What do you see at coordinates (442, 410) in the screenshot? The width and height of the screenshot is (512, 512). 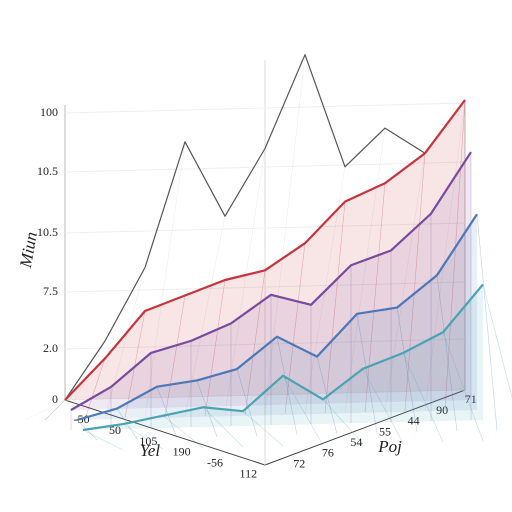 I see `y-tick-label: 90` at bounding box center [442, 410].